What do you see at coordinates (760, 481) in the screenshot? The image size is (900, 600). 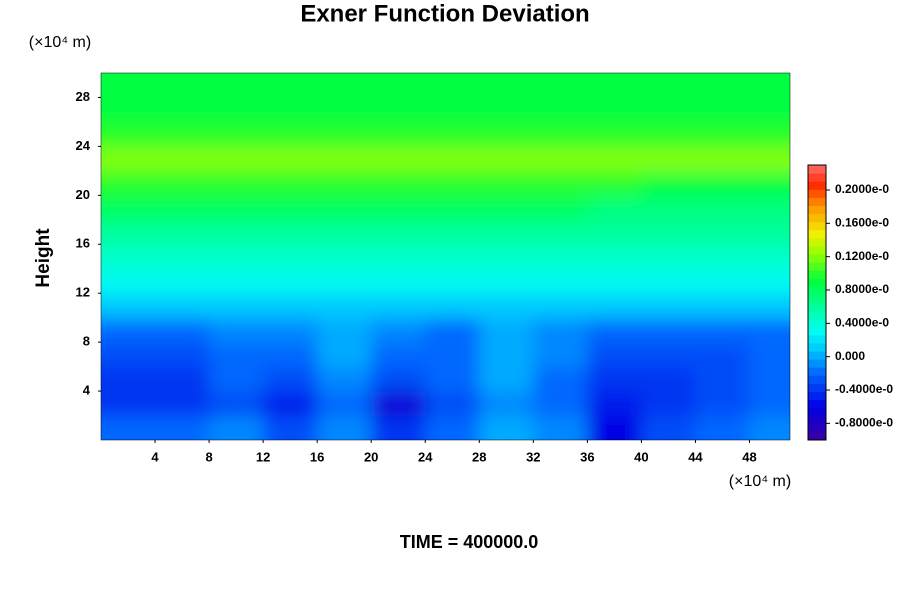 I see `x-unit: (×10⁴ m)` at bounding box center [760, 481].